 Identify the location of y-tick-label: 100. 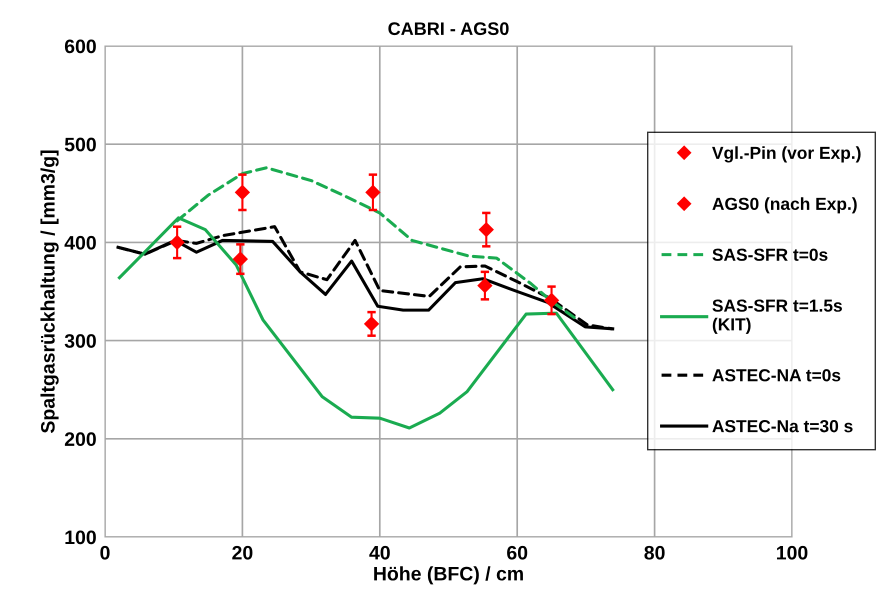
(80, 537).